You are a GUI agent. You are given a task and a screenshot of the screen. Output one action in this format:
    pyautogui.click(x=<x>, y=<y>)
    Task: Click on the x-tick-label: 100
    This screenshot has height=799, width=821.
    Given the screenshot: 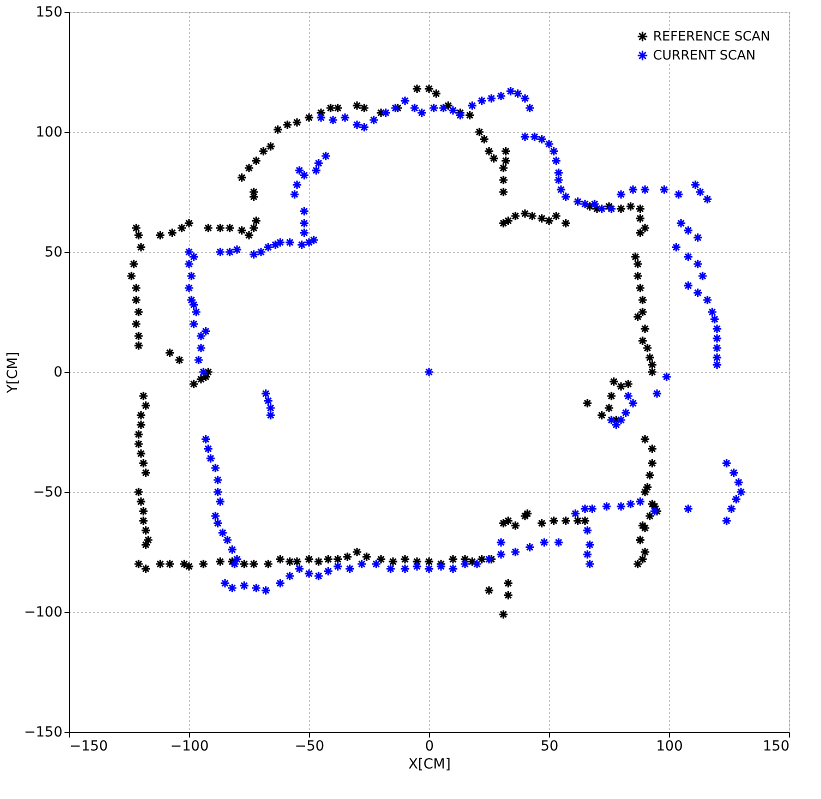 What is the action you would take?
    pyautogui.click(x=669, y=746)
    